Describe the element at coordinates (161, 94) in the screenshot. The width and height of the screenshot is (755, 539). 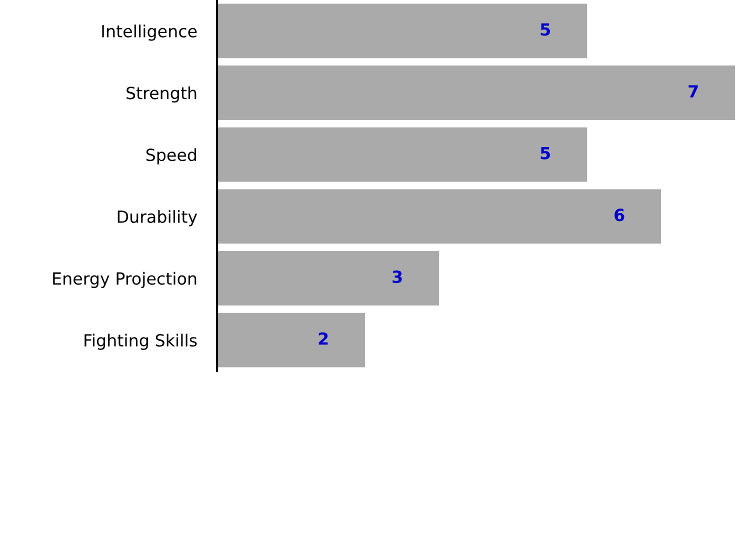
I see `y-tick-label: Strength` at that location.